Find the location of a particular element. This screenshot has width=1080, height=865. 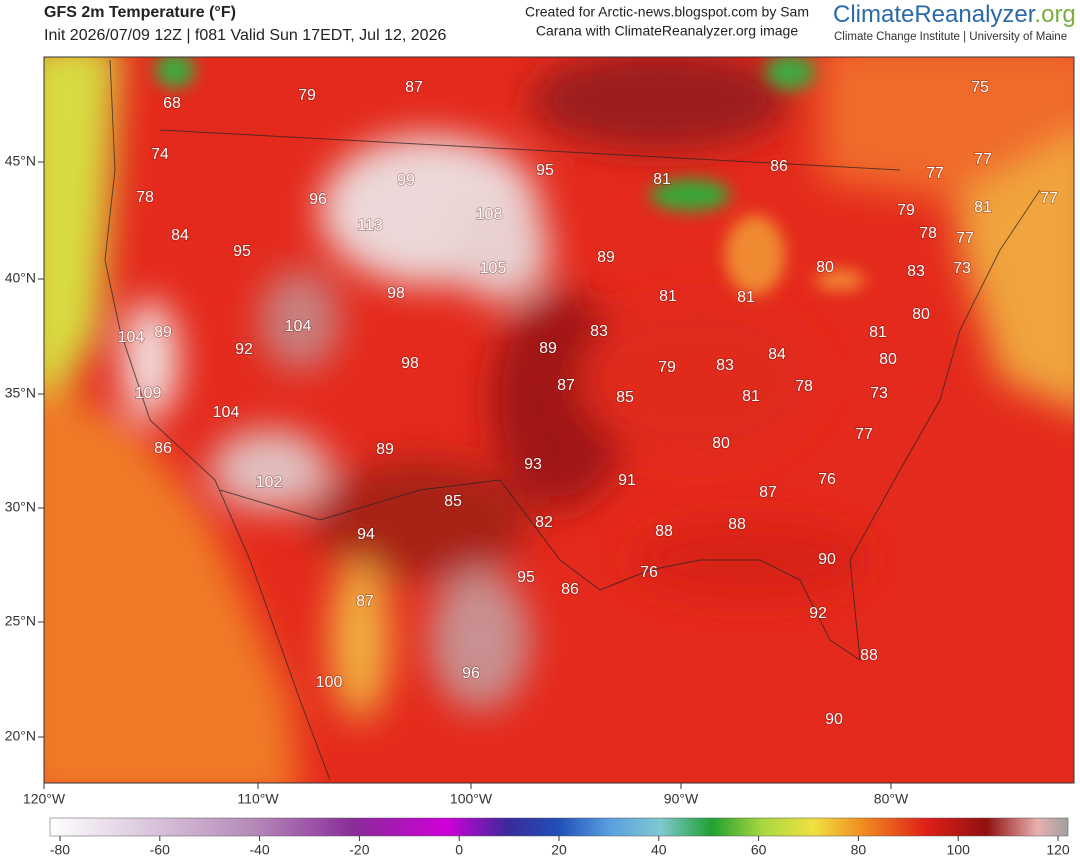

temperature-label: 90 is located at coordinates (827, 559).